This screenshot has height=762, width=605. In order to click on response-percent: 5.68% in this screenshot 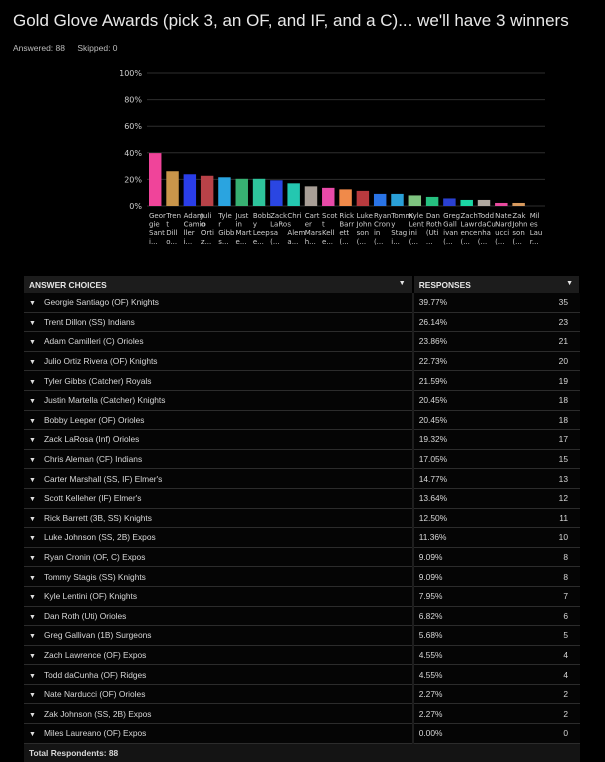, I will do `click(477, 635)`.